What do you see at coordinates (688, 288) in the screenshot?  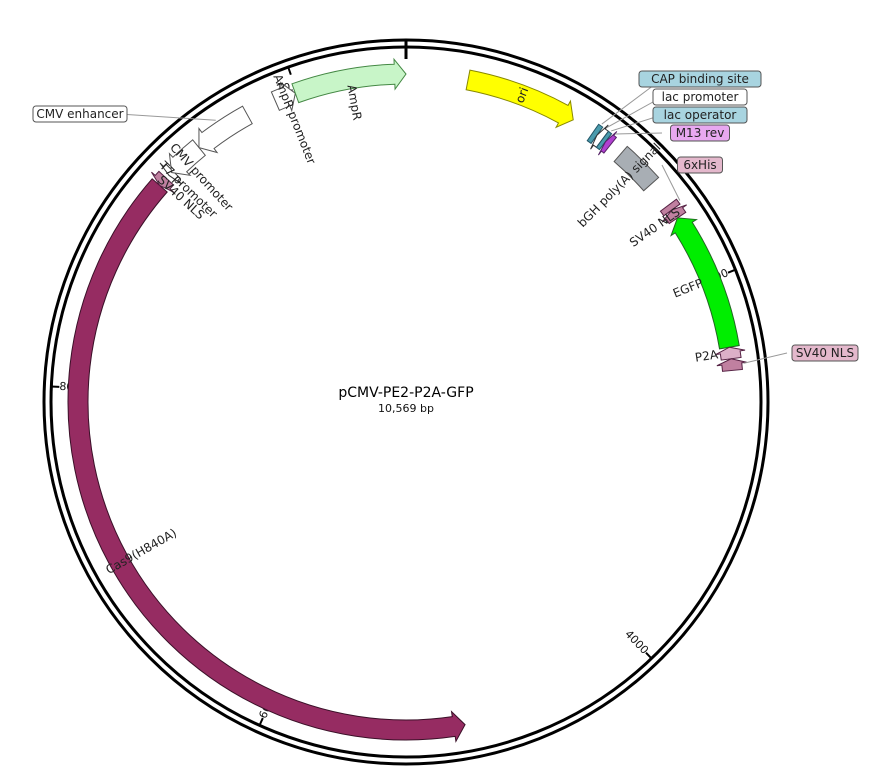 I see `egfp-label: EGFP` at bounding box center [688, 288].